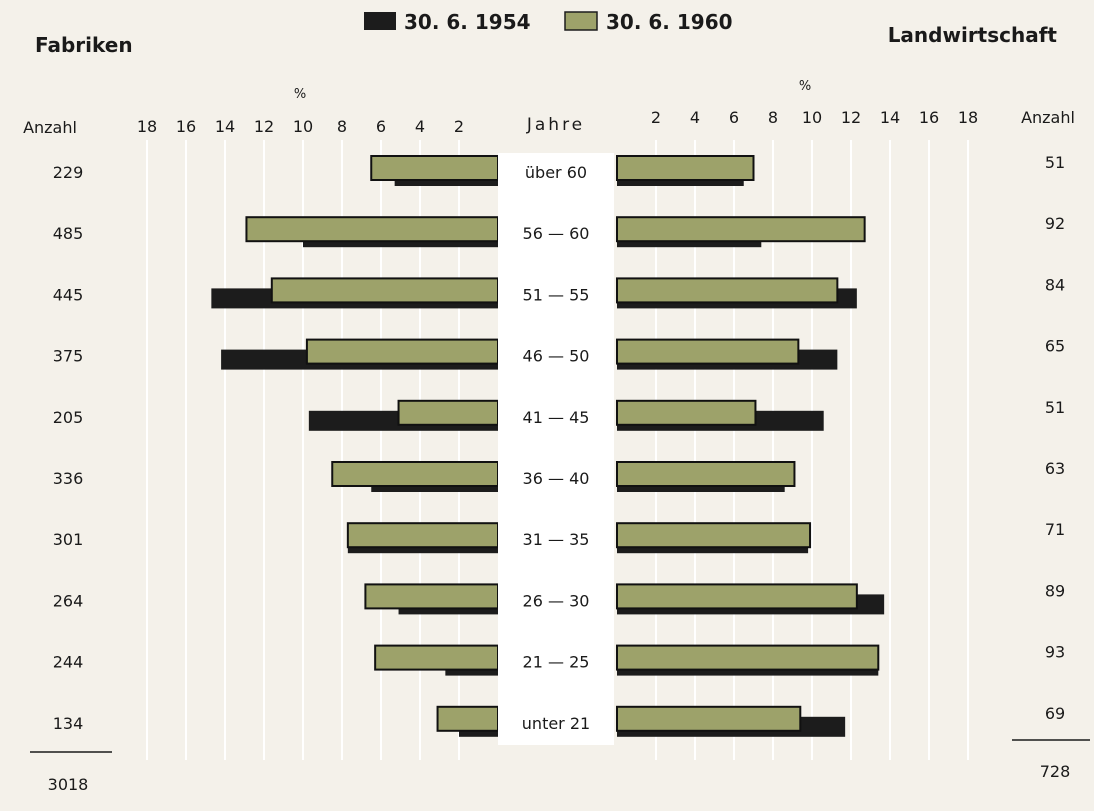 The height and width of the screenshot is (811, 1094). Describe the element at coordinates (1048, 117) in the screenshot. I see `right-count-header: Anzahl` at that location.